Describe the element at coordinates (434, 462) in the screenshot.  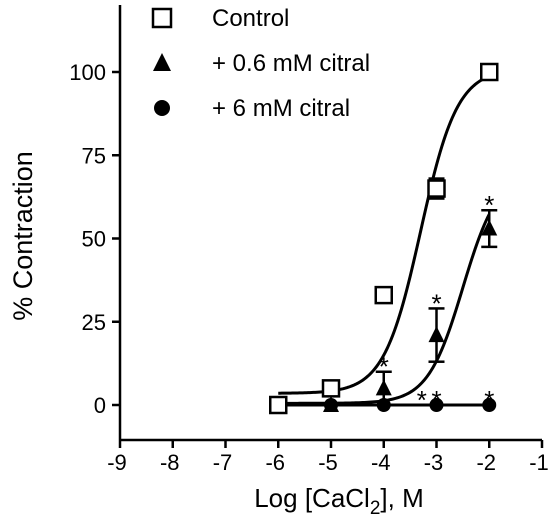
I see `x-tick-label: -3` at that location.